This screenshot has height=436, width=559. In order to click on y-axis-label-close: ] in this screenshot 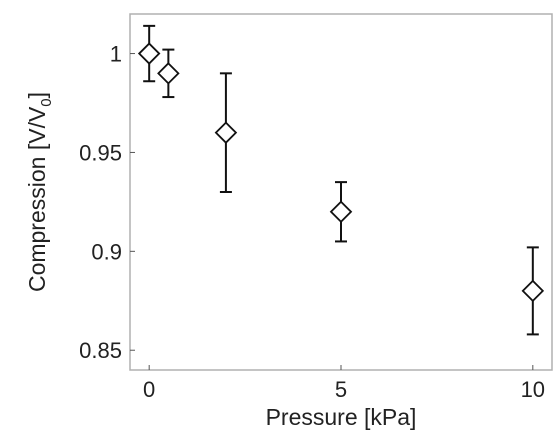, I will do `click(37, 95)`.